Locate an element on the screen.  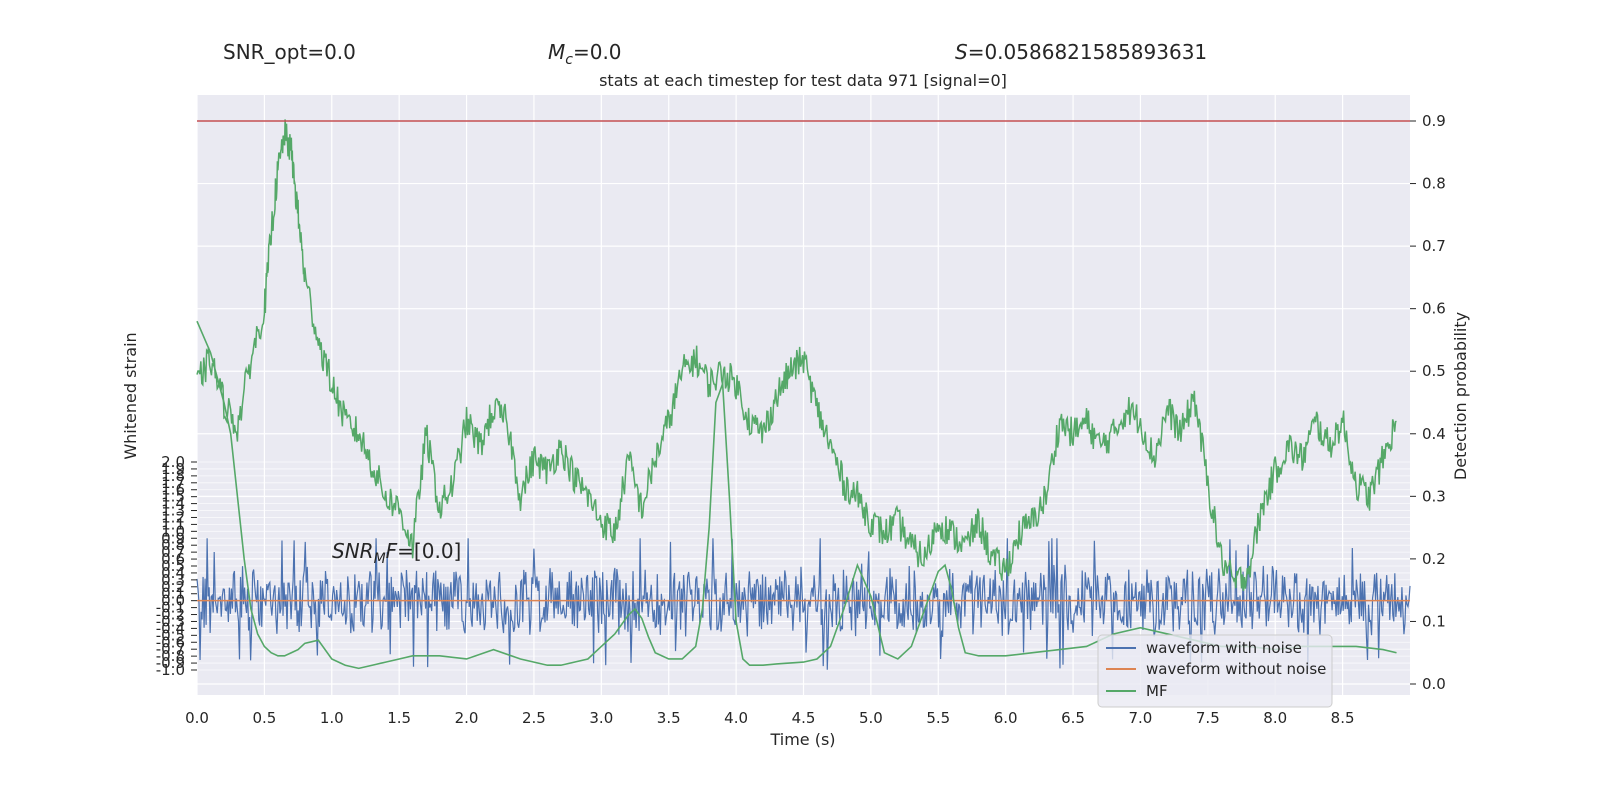
y-left-tick-label: 0.4 is located at coordinates (173, 573).